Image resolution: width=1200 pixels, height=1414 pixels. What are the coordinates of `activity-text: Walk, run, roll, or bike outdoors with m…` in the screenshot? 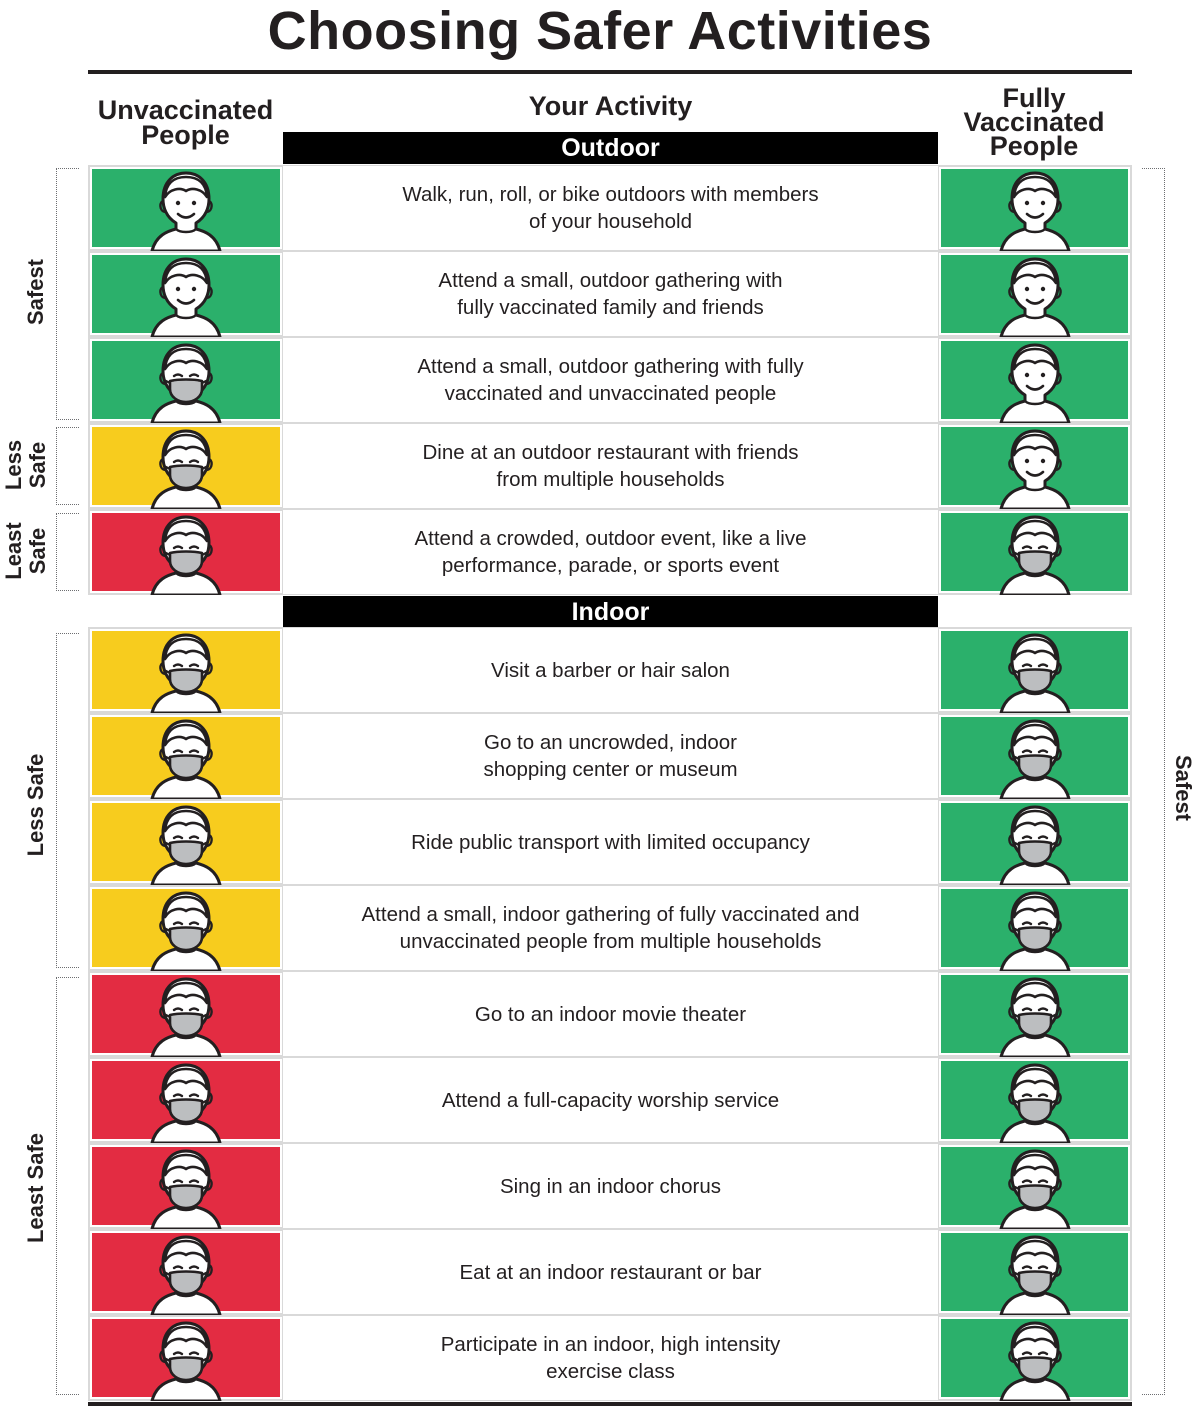 It's located at (611, 208).